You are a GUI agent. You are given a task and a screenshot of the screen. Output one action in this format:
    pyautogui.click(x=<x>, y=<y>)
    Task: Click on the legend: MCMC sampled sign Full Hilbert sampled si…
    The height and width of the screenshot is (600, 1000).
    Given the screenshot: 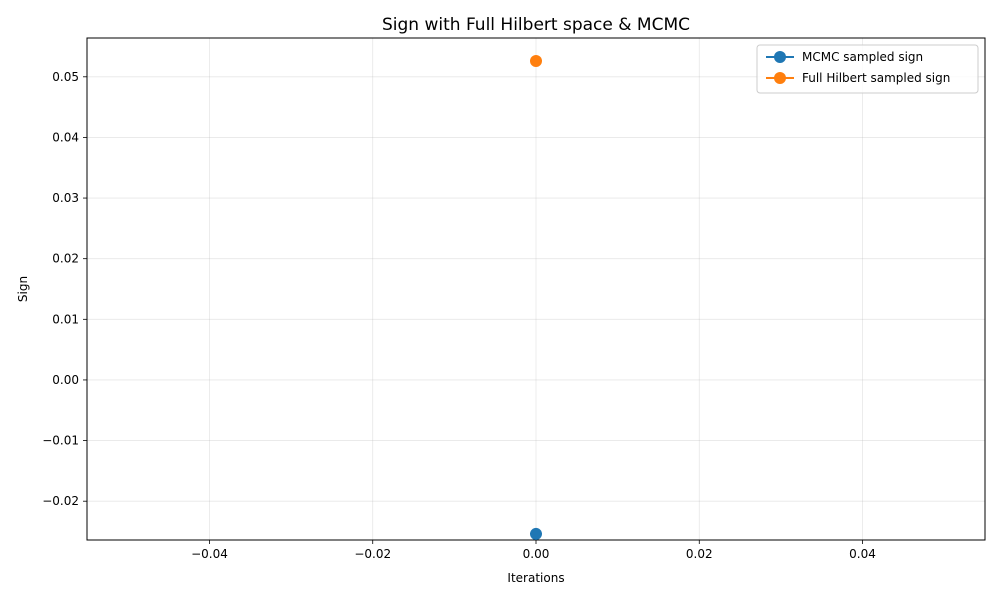 What is the action you would take?
    pyautogui.click(x=867, y=69)
    